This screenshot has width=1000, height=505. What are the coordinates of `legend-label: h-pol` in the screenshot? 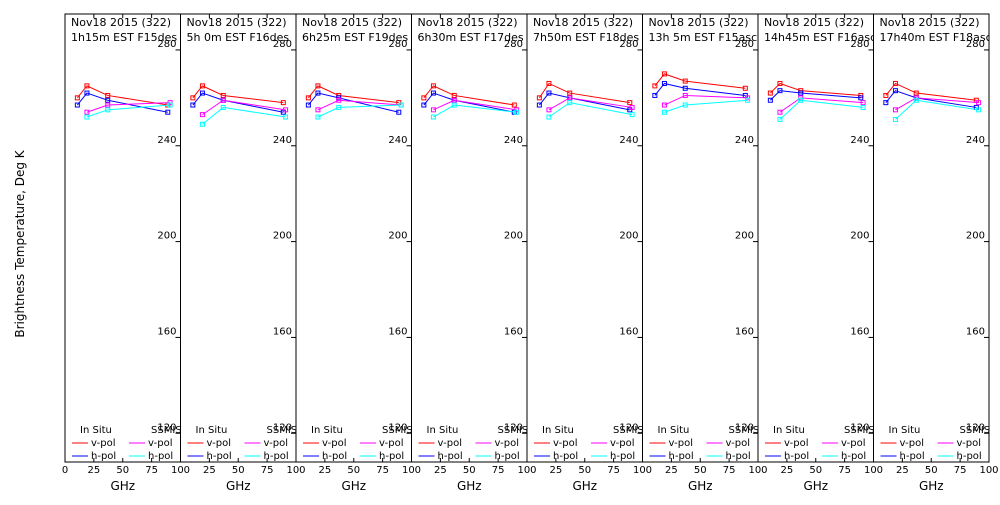 It's located at (450, 456).